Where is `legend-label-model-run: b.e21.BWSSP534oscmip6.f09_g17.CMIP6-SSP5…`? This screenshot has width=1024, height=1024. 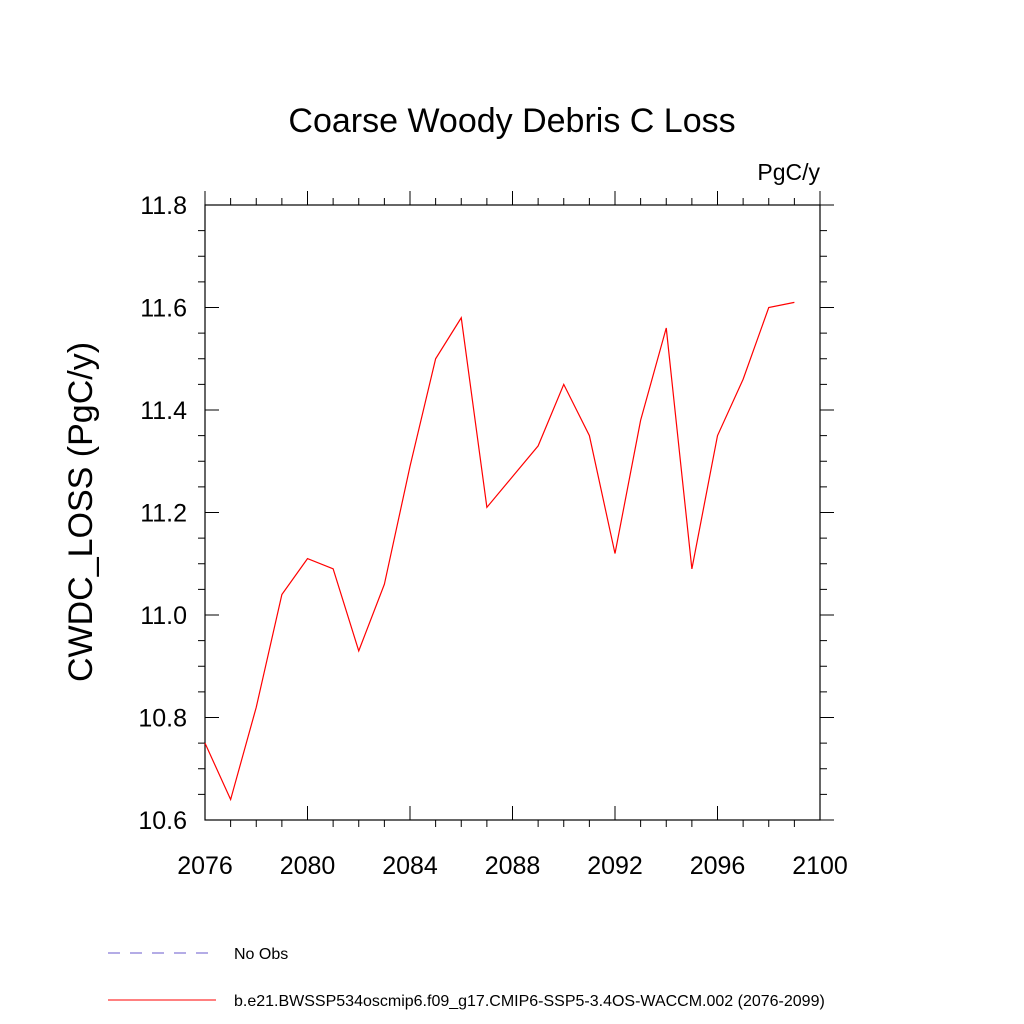
legend-label-model-run: b.e21.BWSSP534oscmip6.f09_g17.CMIP6-SSP5… is located at coordinates (529, 1001).